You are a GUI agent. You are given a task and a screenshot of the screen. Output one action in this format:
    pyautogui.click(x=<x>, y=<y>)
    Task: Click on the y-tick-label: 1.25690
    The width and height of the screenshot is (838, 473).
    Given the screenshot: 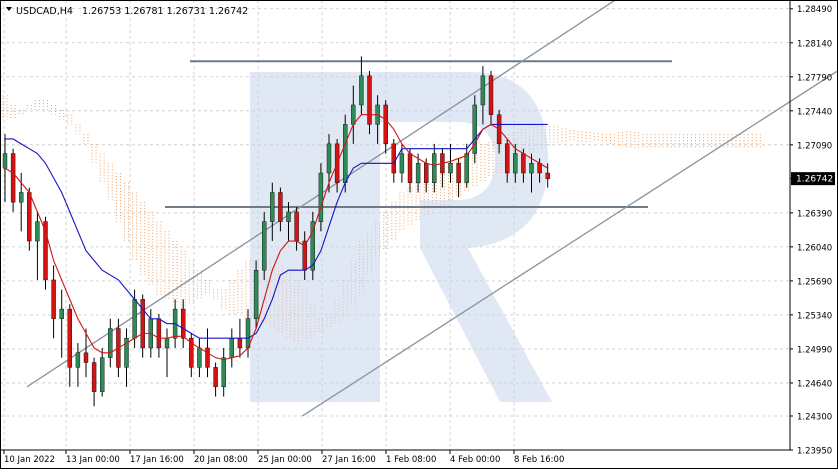 What is the action you would take?
    pyautogui.click(x=814, y=282)
    